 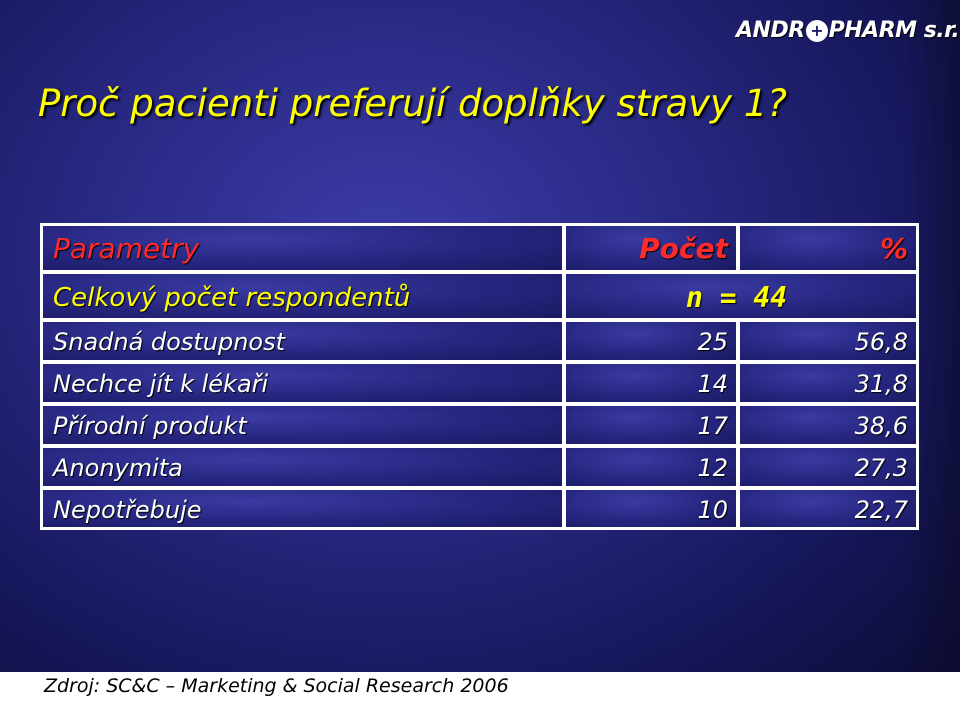 What do you see at coordinates (816, 31) in the screenshot?
I see `logo-mark-icon: +` at bounding box center [816, 31].